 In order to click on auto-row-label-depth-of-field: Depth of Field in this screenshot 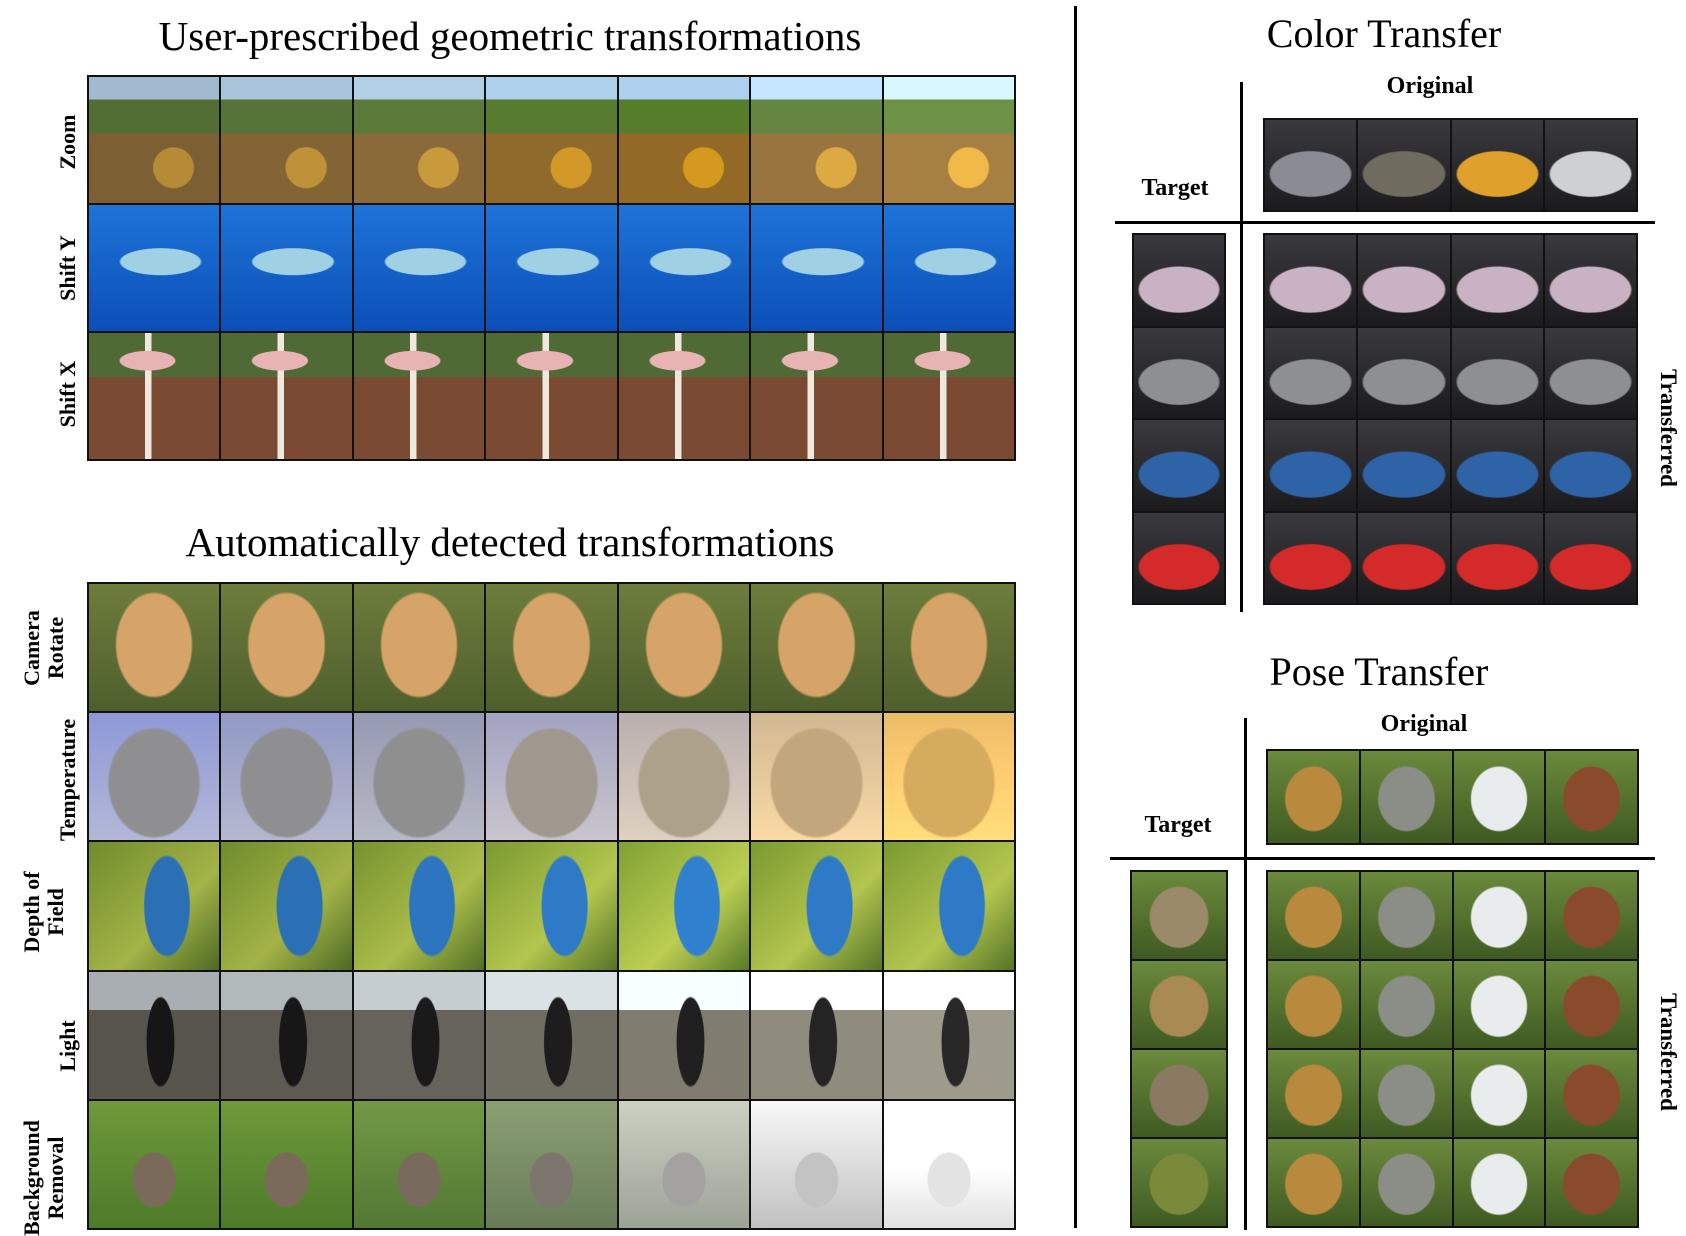, I will do `click(43, 912)`.